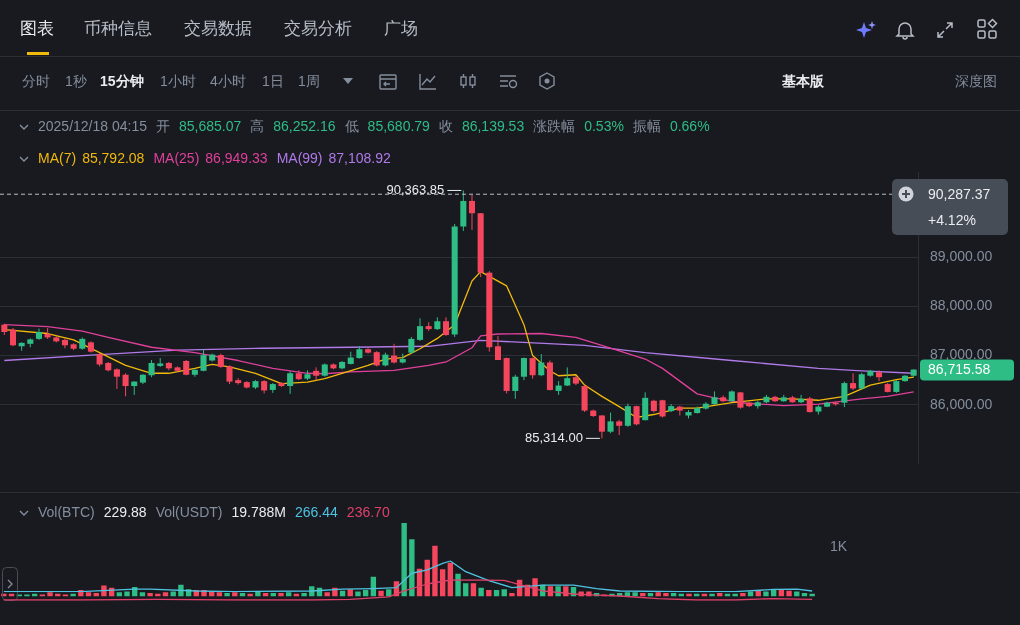  I want to click on text: 开, so click(163, 126).